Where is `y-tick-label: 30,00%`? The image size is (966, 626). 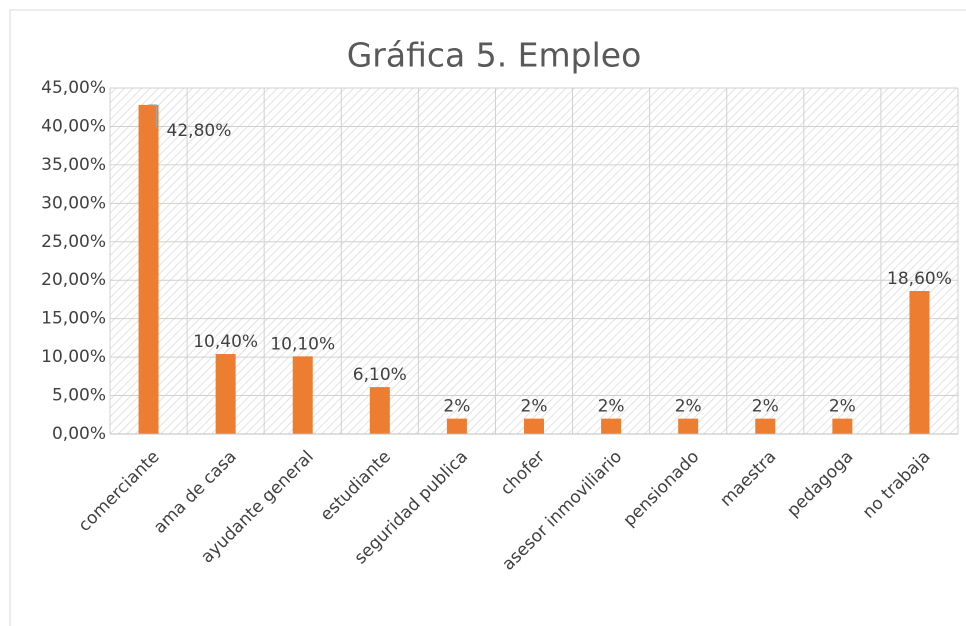 y-tick-label: 30,00% is located at coordinates (73, 203).